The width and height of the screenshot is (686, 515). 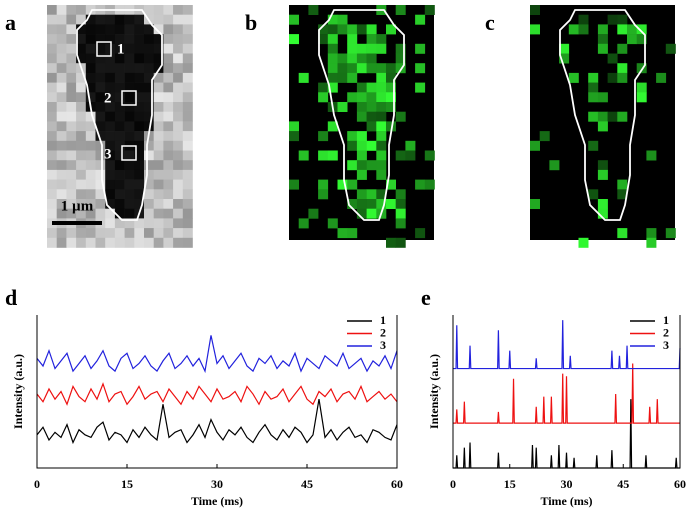 I want to click on x-tick-label: 30, so click(x=567, y=484).